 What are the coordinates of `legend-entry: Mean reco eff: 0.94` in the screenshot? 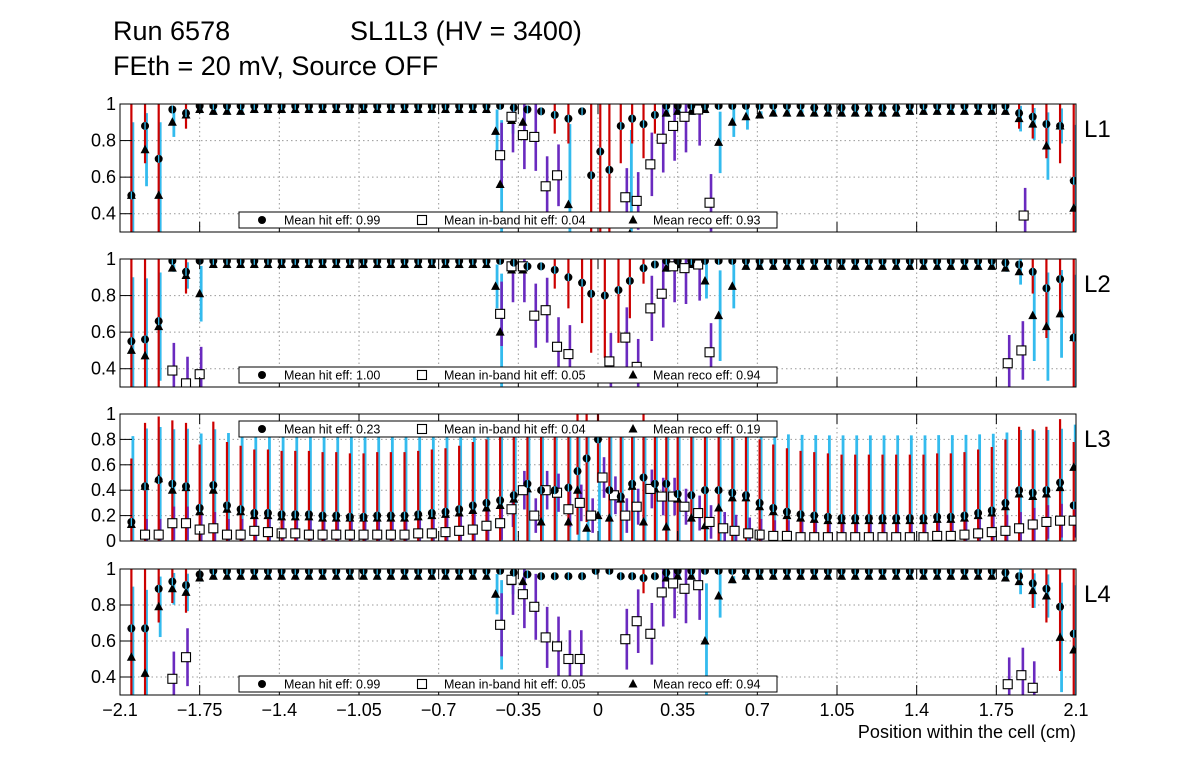 It's located at (707, 376).